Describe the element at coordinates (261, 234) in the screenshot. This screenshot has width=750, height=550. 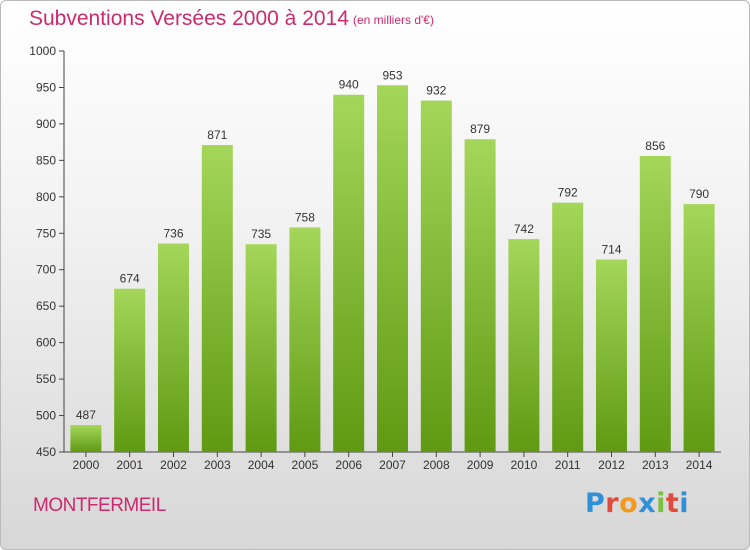
I see `bar-value-label: 735` at that location.